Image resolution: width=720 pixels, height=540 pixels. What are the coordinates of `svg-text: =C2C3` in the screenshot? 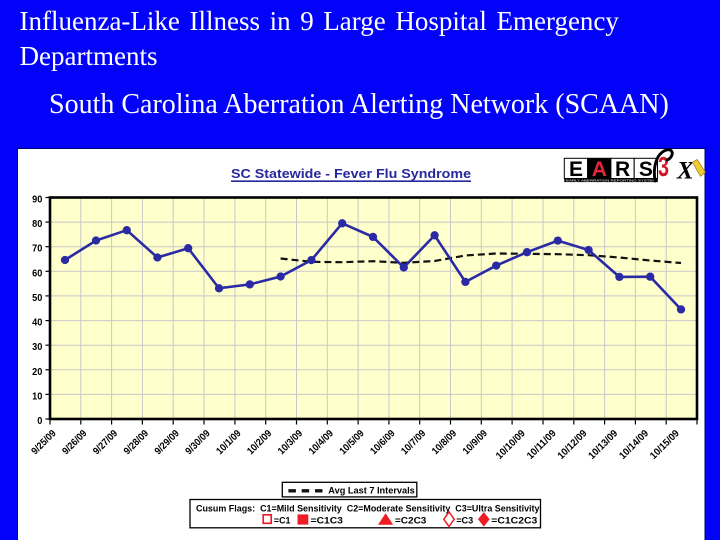 It's located at (411, 520).